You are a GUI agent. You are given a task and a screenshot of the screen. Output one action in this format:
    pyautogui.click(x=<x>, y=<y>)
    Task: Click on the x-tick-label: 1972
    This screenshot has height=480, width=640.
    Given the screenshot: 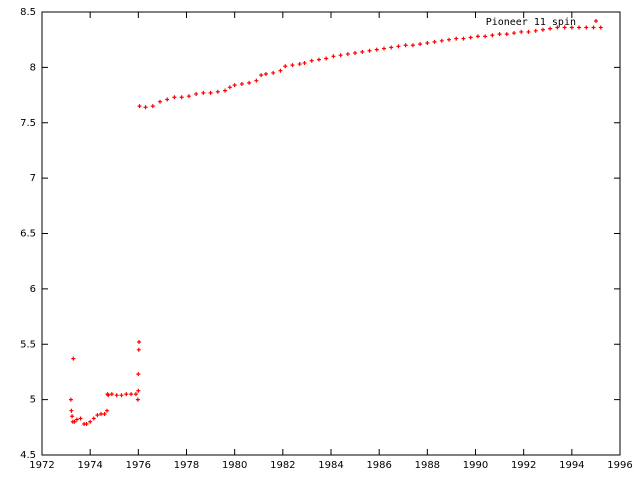 What is the action you would take?
    pyautogui.click(x=41, y=465)
    